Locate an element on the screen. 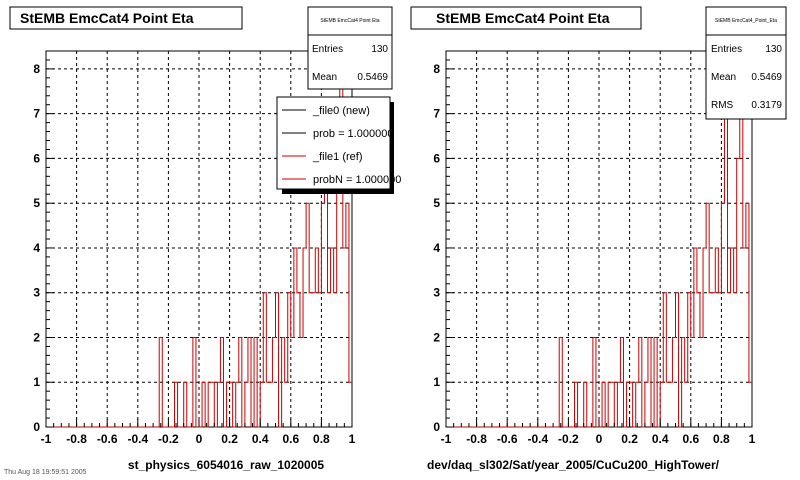  right-y-tick-label: 8 is located at coordinates (436, 69).